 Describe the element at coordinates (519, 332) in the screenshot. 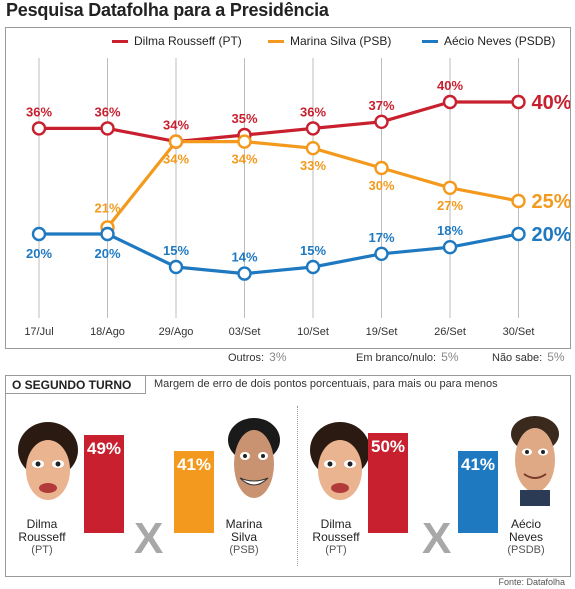

I see `x-tick-label: 30/Set` at that location.